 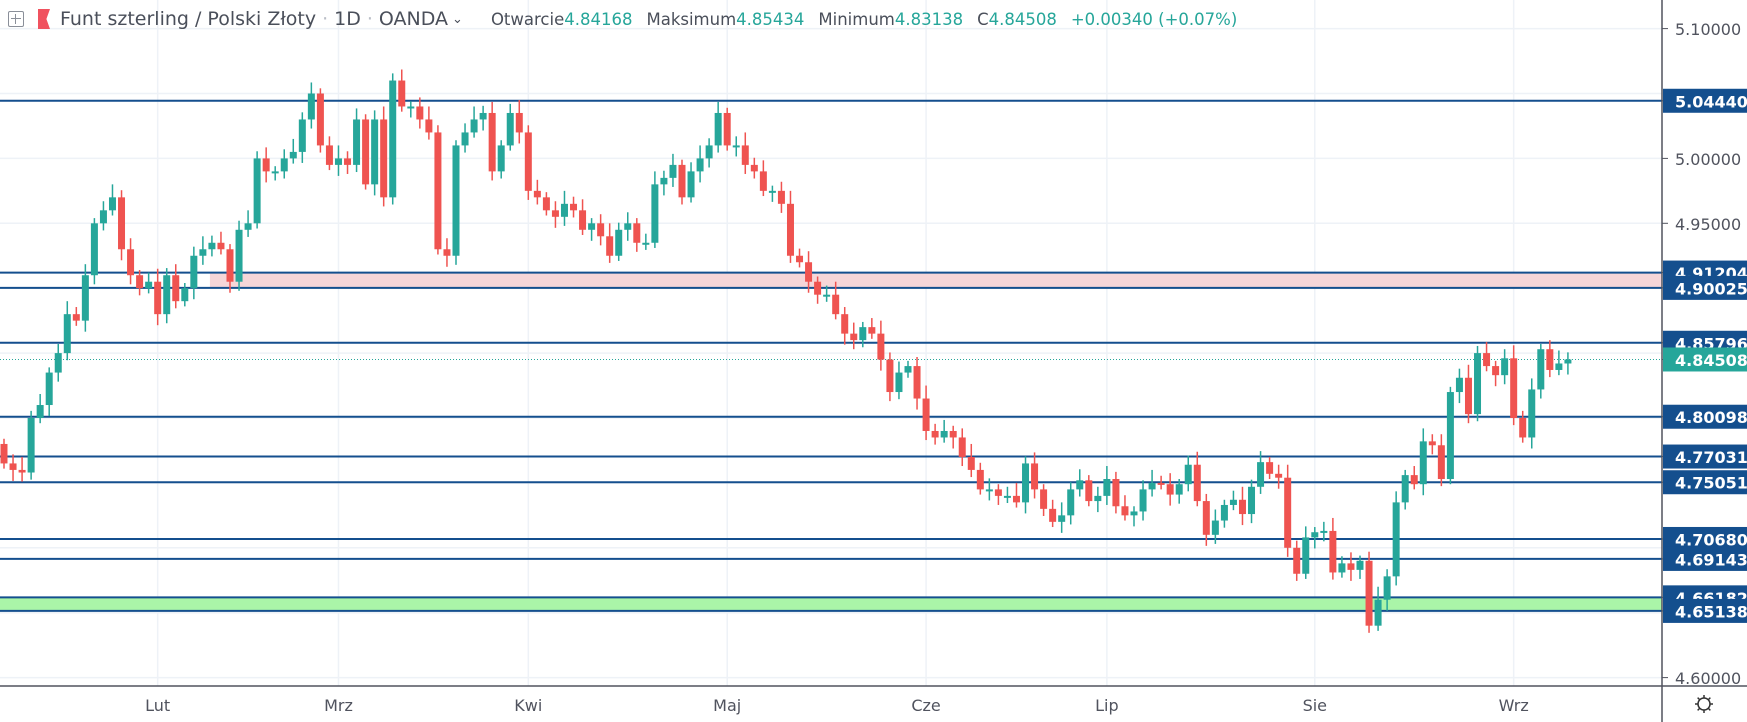 What do you see at coordinates (16, 19) in the screenshot?
I see `add-symbol-icon` at bounding box center [16, 19].